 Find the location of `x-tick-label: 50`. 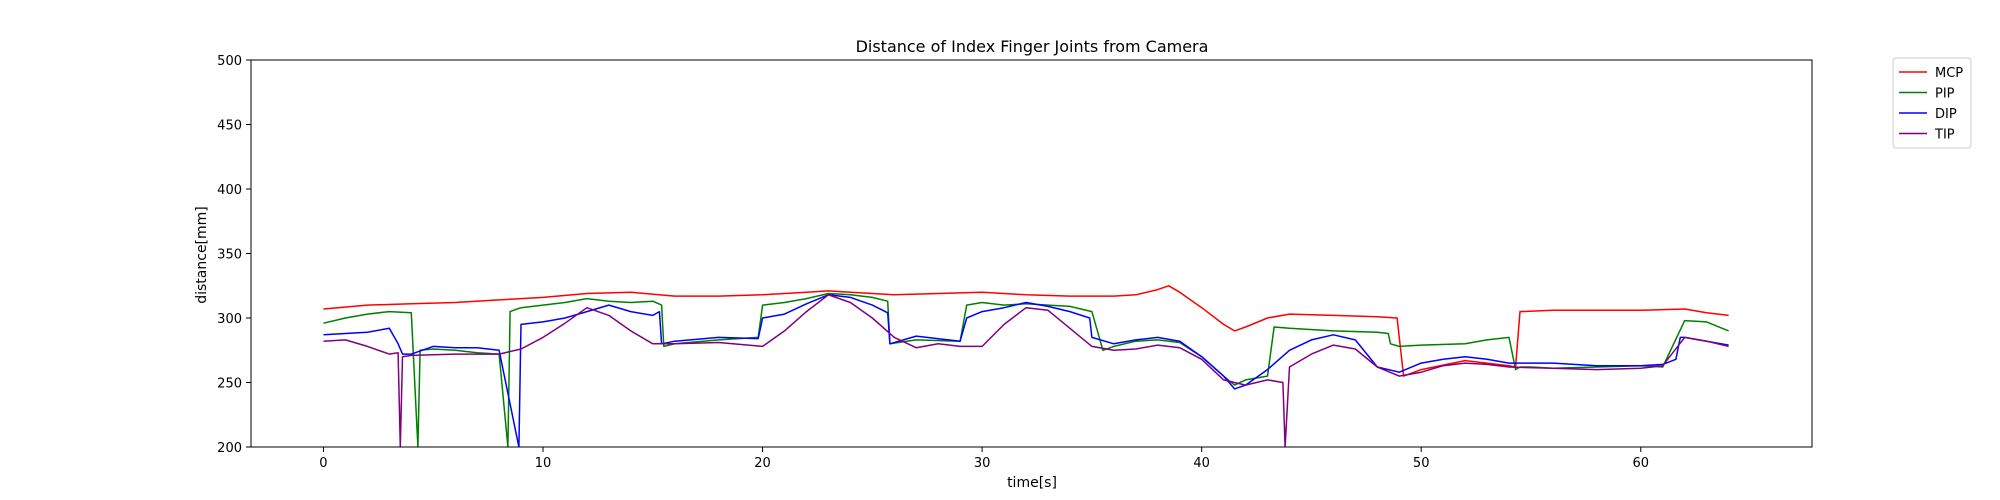

x-tick-label: 50 is located at coordinates (1421, 463).